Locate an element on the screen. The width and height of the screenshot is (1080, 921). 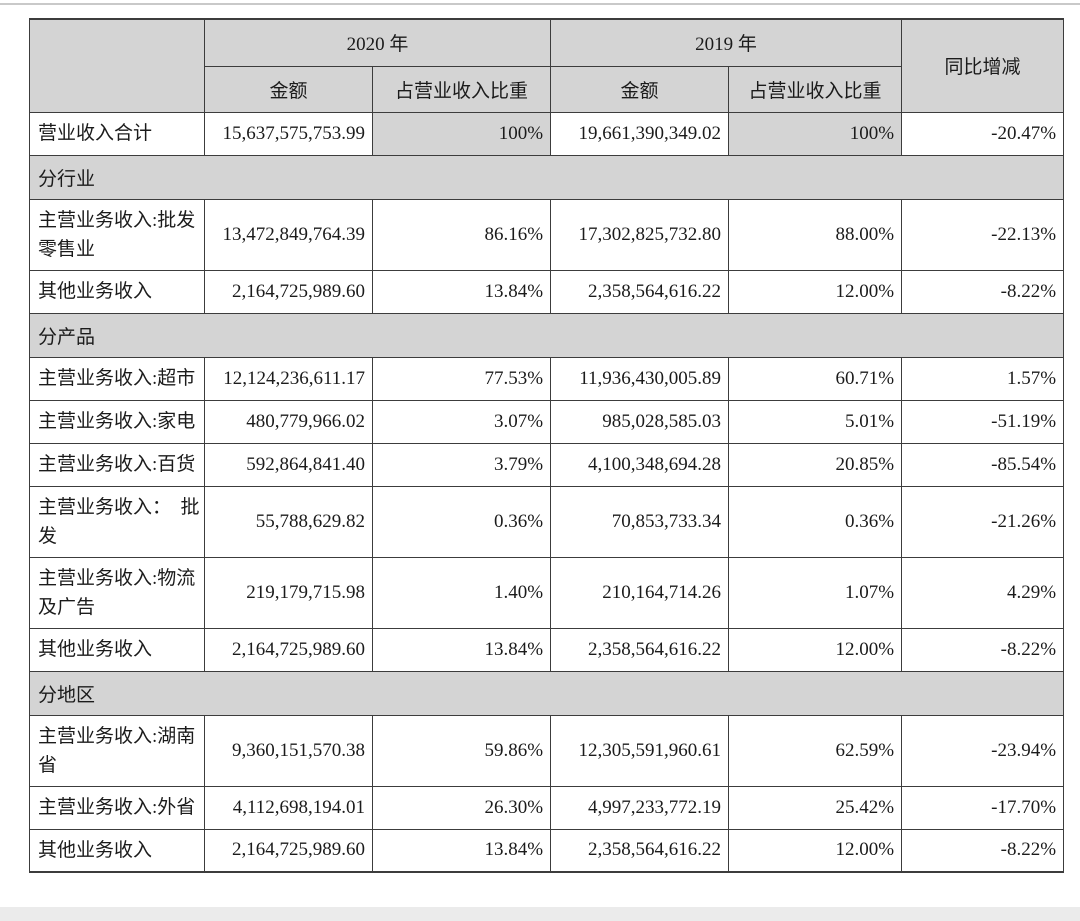
section-label: 分地区 is located at coordinates (546, 693).